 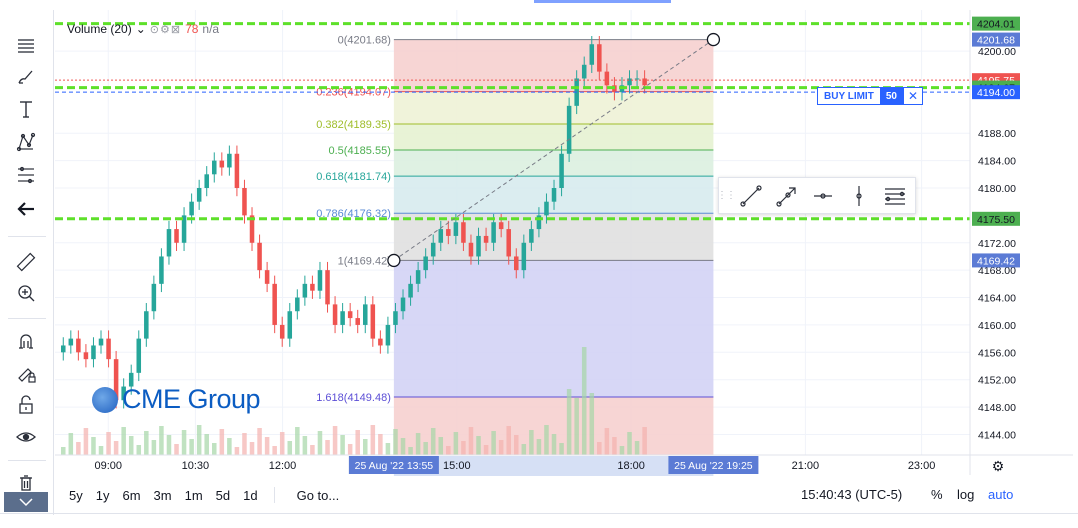 I want to click on magnet-icon, so click(x=26, y=341).